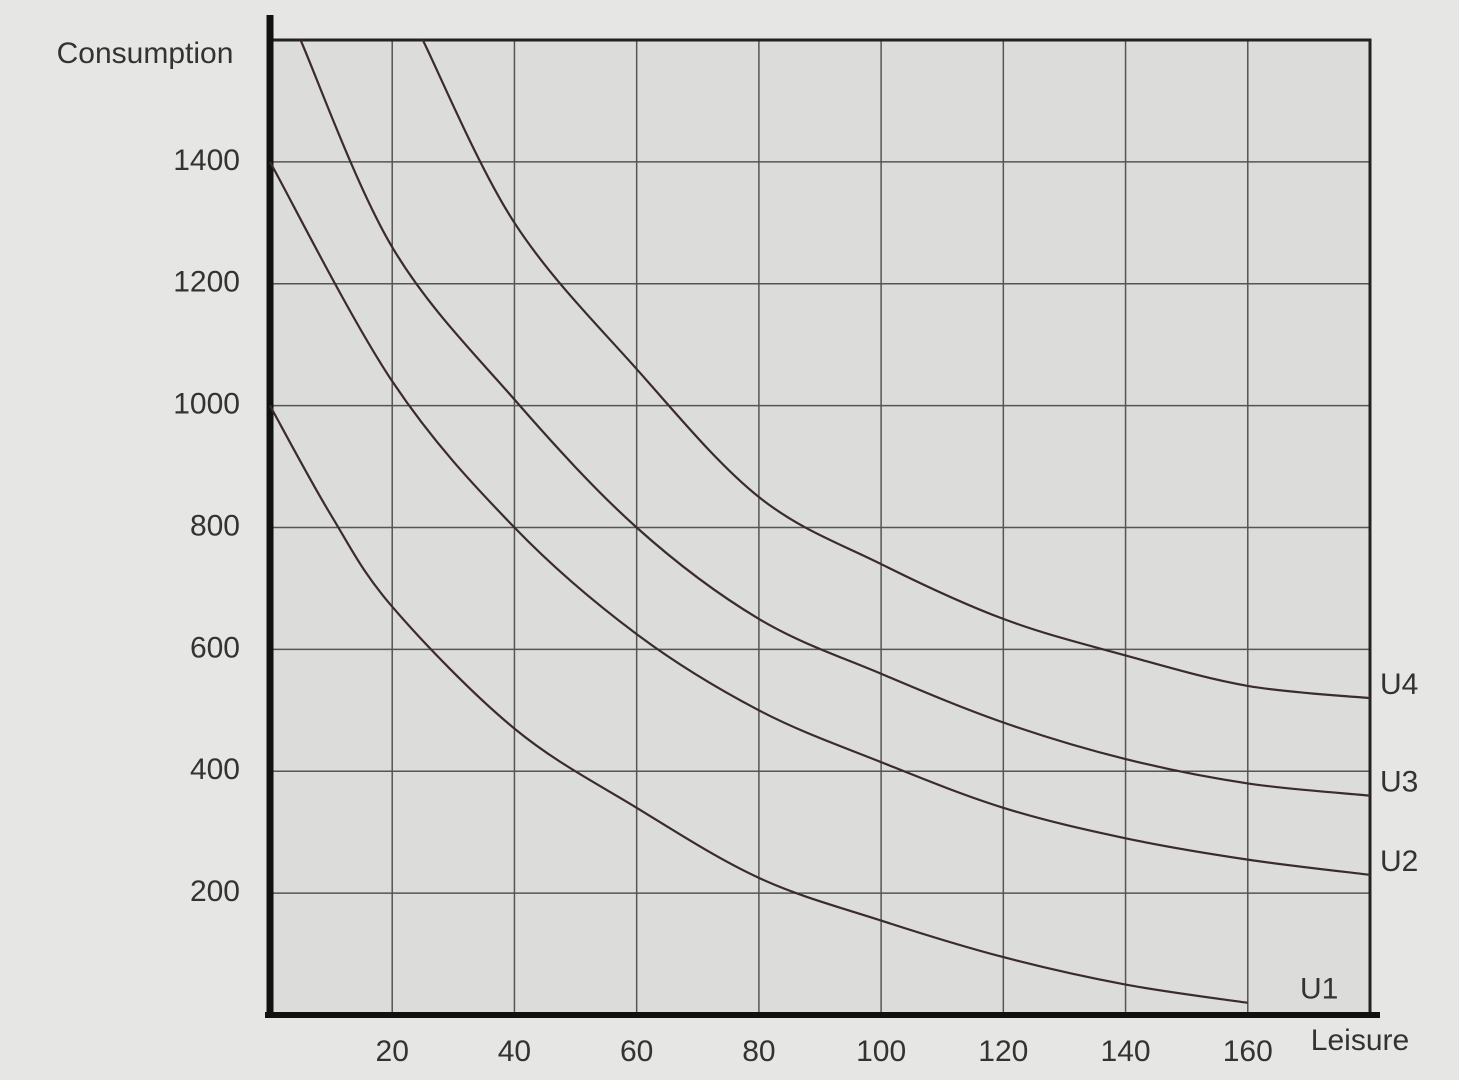 The height and width of the screenshot is (1080, 1459). Describe the element at coordinates (1399, 684) in the screenshot. I see `legend-label: U4` at that location.